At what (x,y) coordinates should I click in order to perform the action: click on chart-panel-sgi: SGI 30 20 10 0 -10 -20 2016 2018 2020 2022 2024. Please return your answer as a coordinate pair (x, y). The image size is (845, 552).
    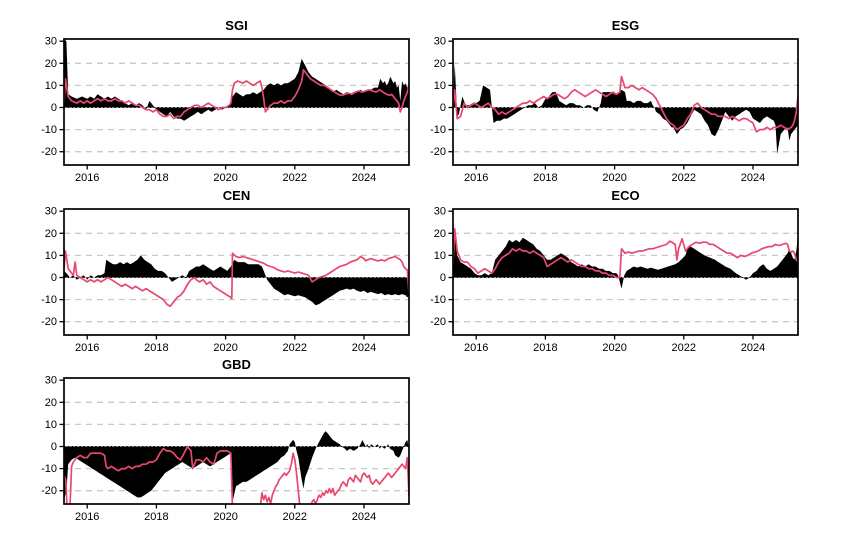
    Looking at the image, I should click on (220, 102).